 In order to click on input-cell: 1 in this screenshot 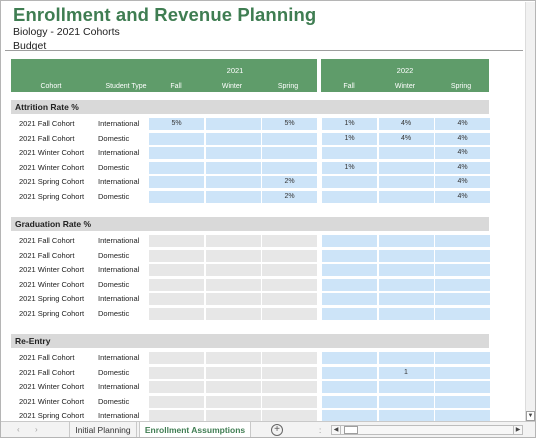, I will do `click(406, 372)`.